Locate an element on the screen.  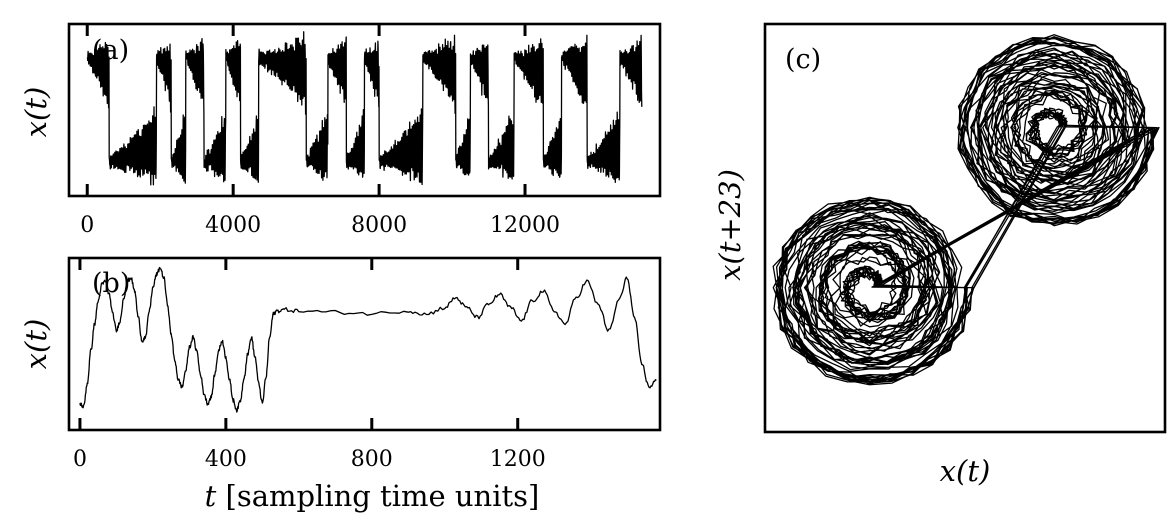
panel-b-label: (b) is located at coordinates (111, 283).